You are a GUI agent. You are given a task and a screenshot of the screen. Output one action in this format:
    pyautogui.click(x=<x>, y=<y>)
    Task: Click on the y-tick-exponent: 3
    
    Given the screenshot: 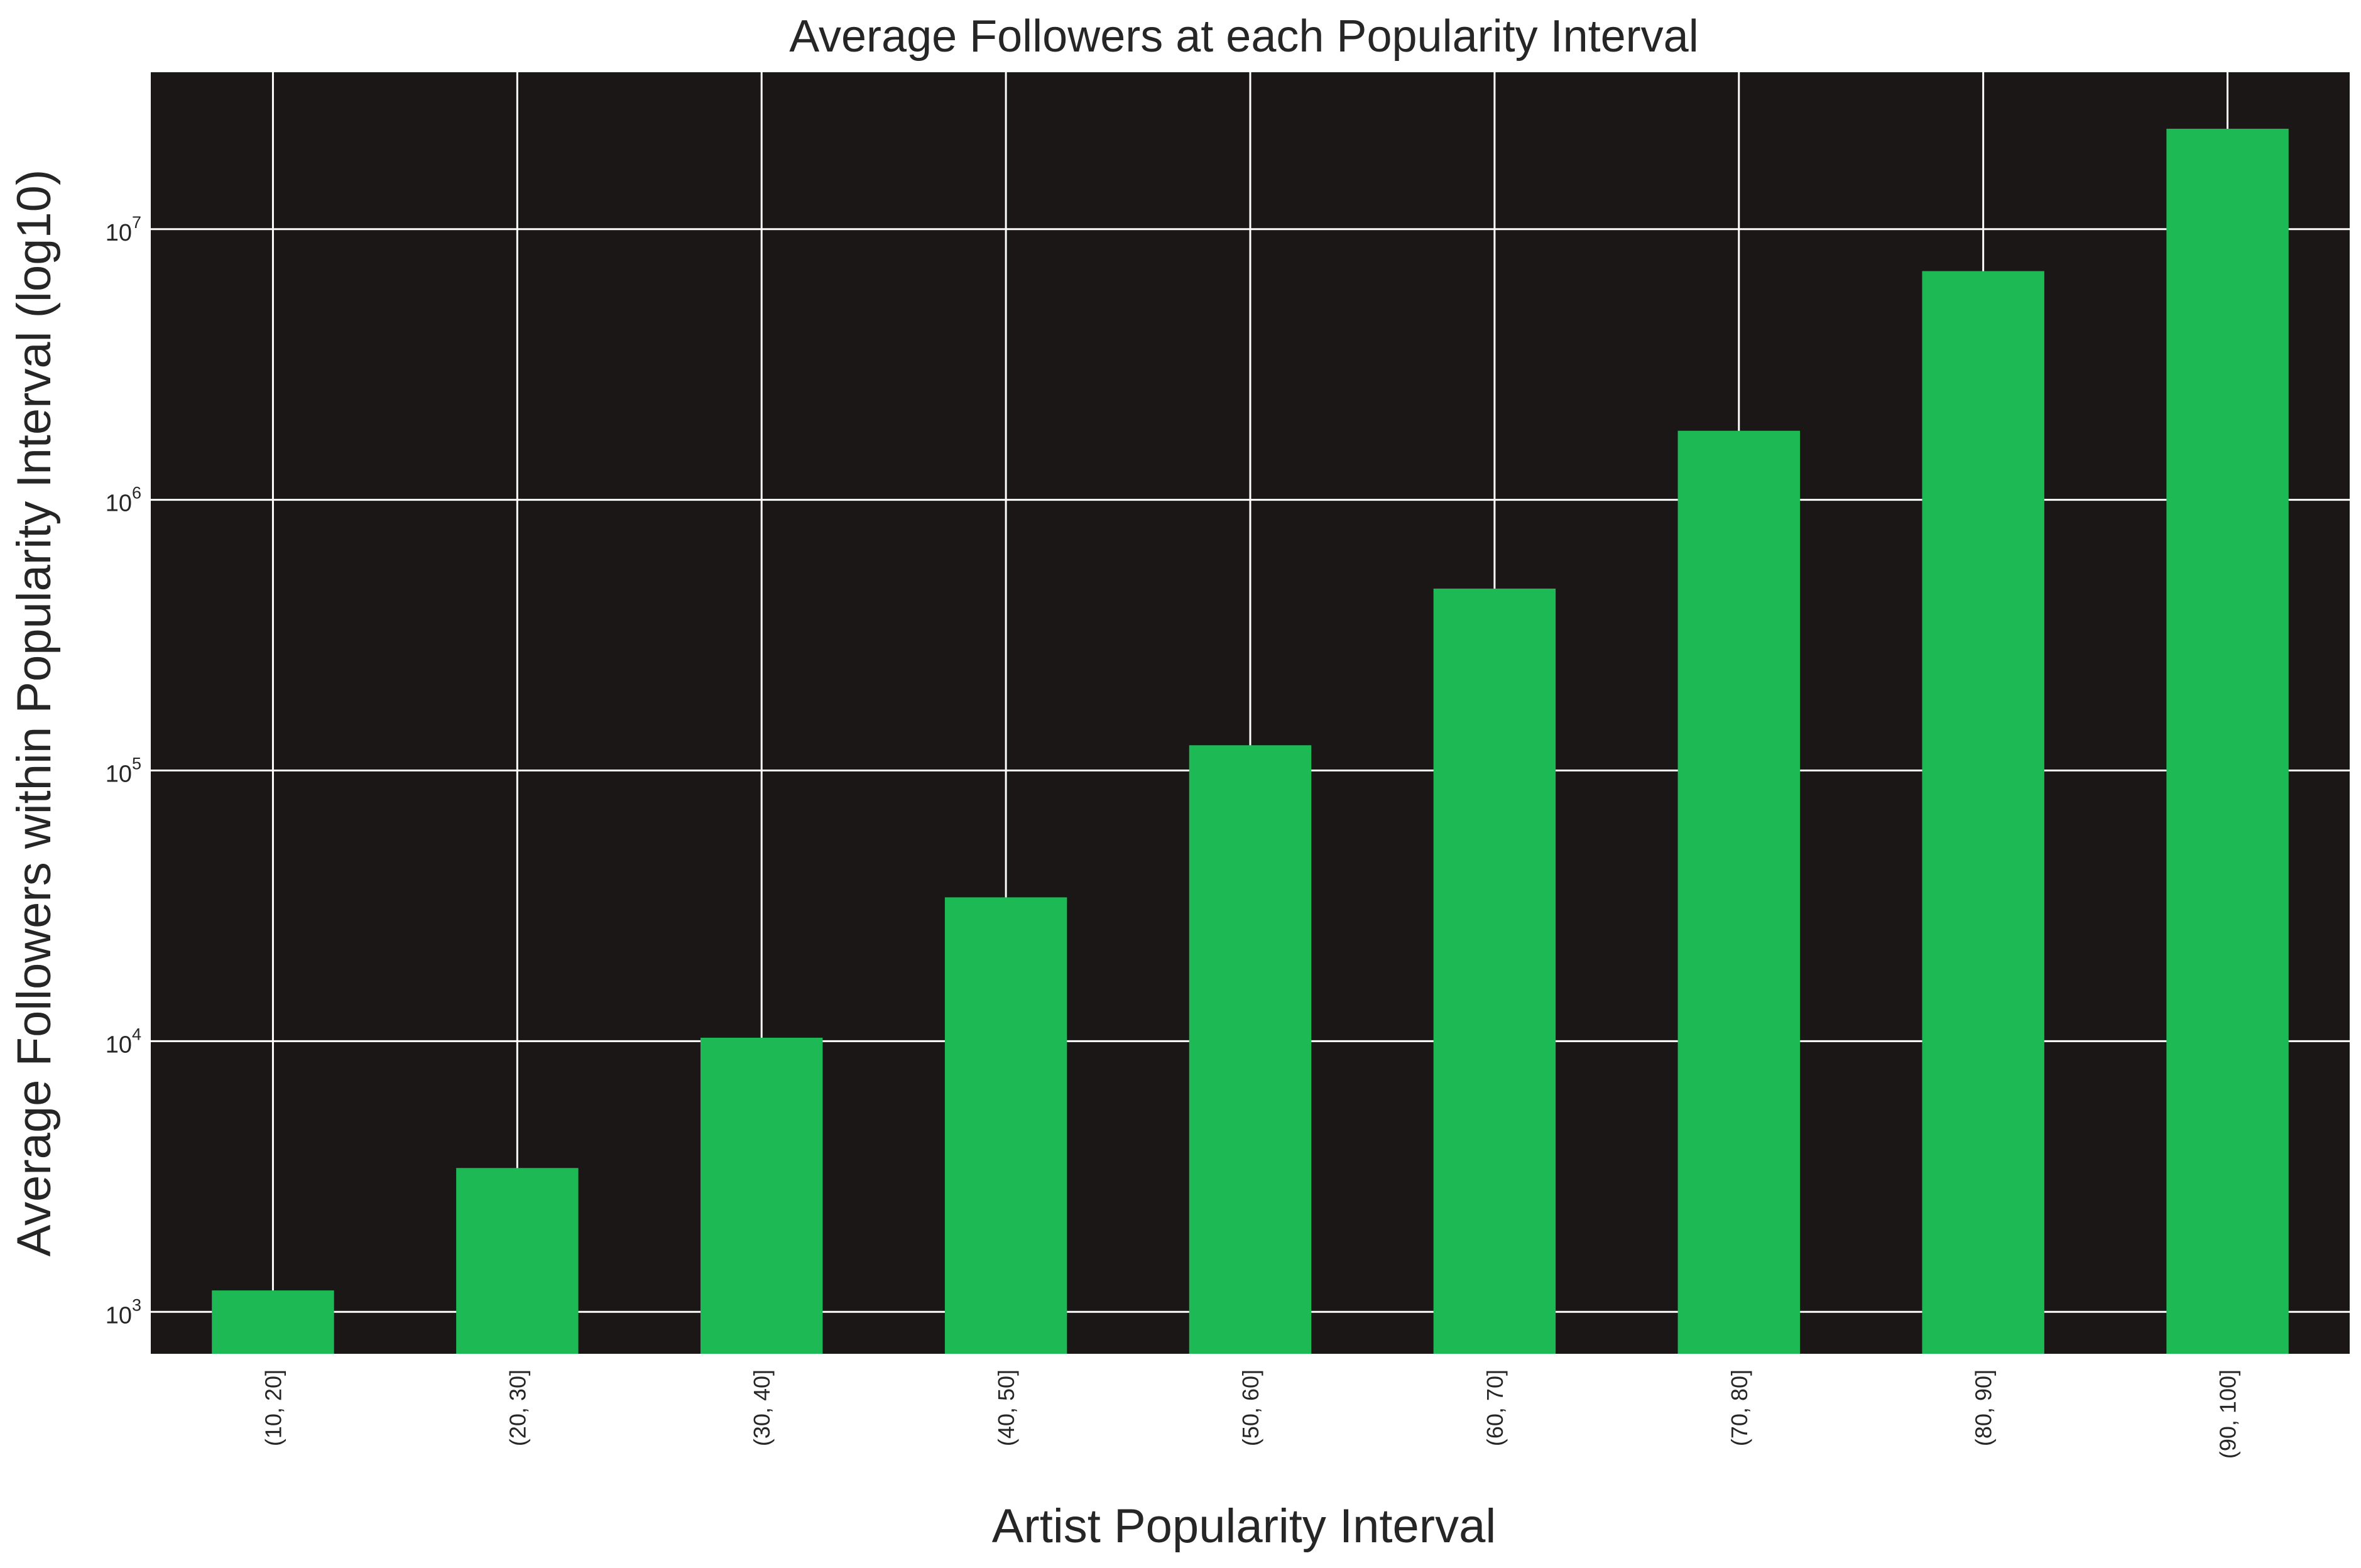 What is the action you would take?
    pyautogui.click(x=136, y=1304)
    